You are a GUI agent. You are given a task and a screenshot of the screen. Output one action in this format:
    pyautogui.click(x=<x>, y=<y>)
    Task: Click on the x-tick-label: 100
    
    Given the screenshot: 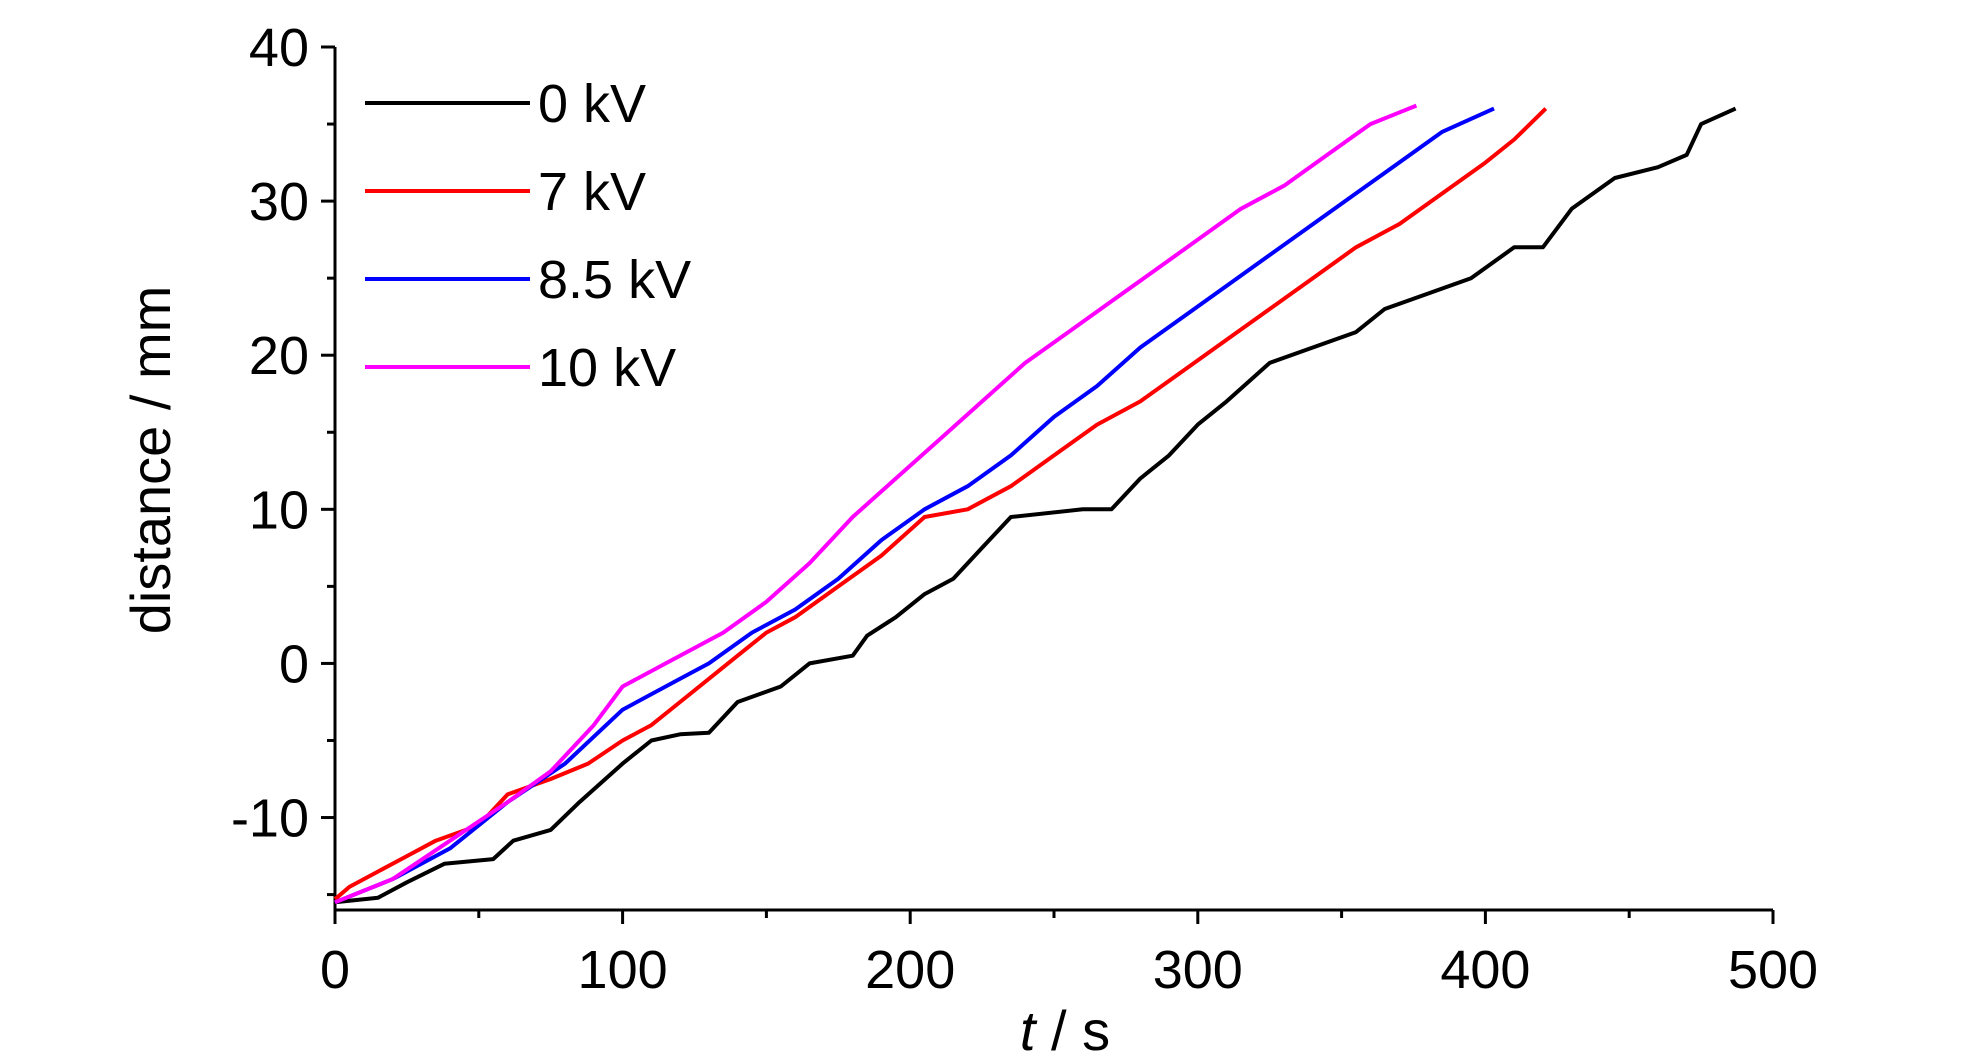 What is the action you would take?
    pyautogui.click(x=623, y=970)
    